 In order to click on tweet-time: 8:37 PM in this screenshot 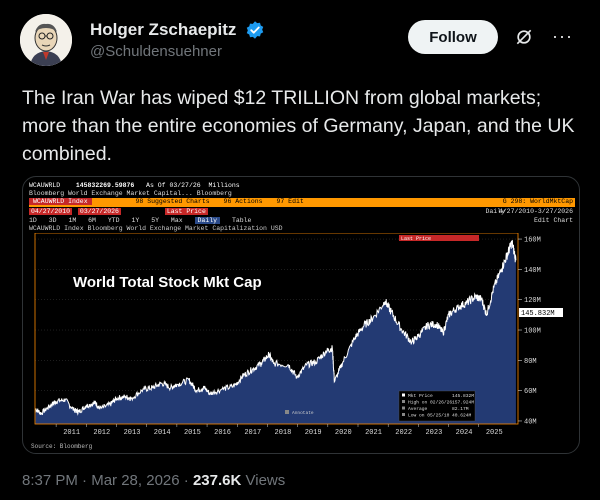, I will do `click(50, 480)`.